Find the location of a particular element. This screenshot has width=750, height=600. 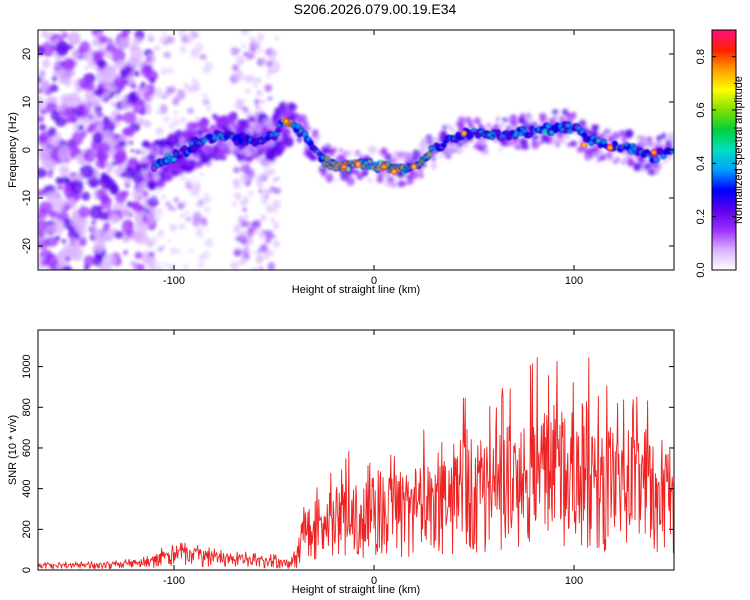

snr-y-label: SNR (10 * v/v) is located at coordinates (13, 450).